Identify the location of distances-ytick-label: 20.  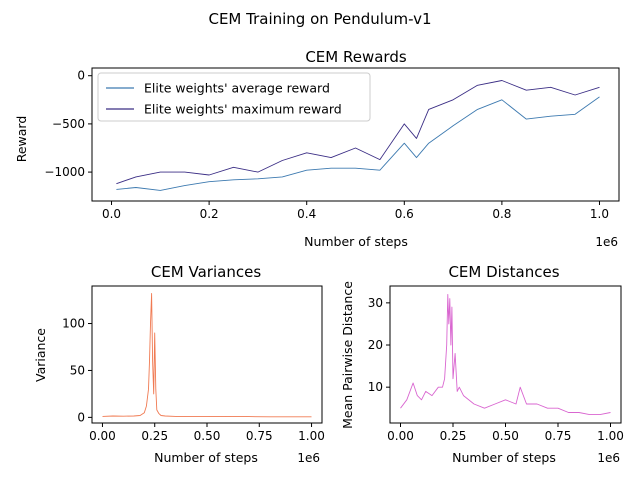
(375, 345).